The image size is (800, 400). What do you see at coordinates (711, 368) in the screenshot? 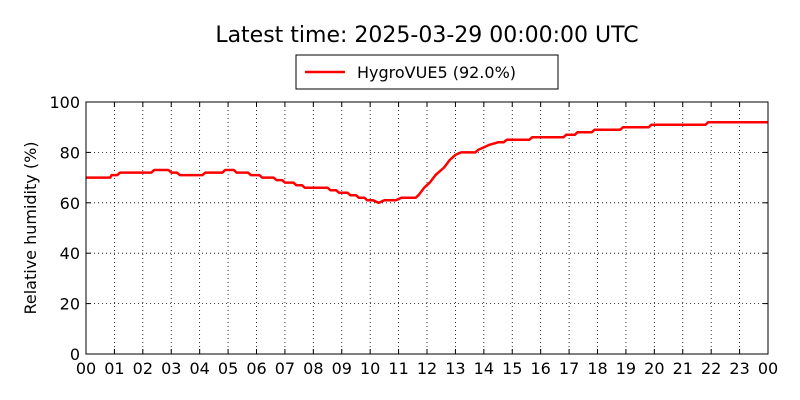
I see `x-tick-label: 22` at bounding box center [711, 368].